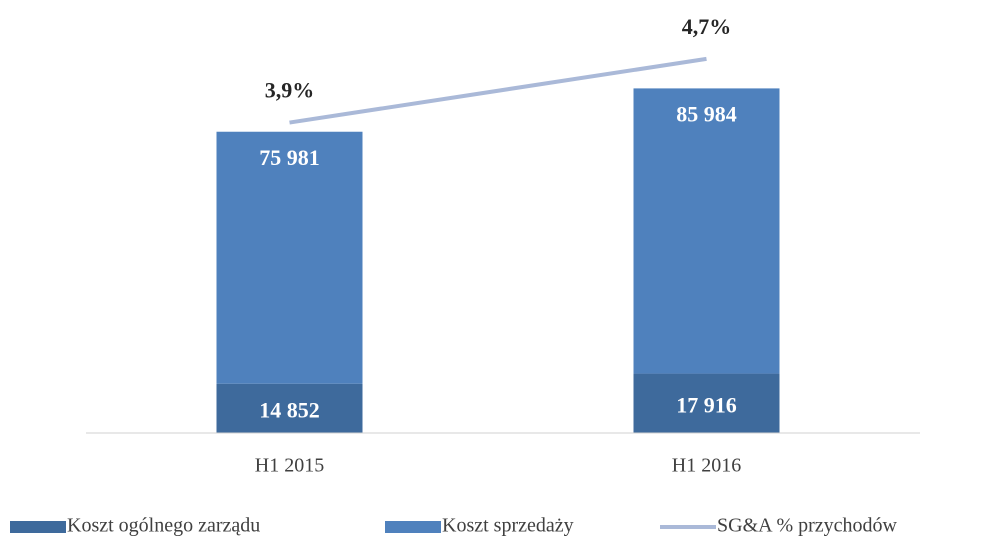  What do you see at coordinates (807, 526) in the screenshot?
I see `legend-label: SG&A % przychodów` at bounding box center [807, 526].